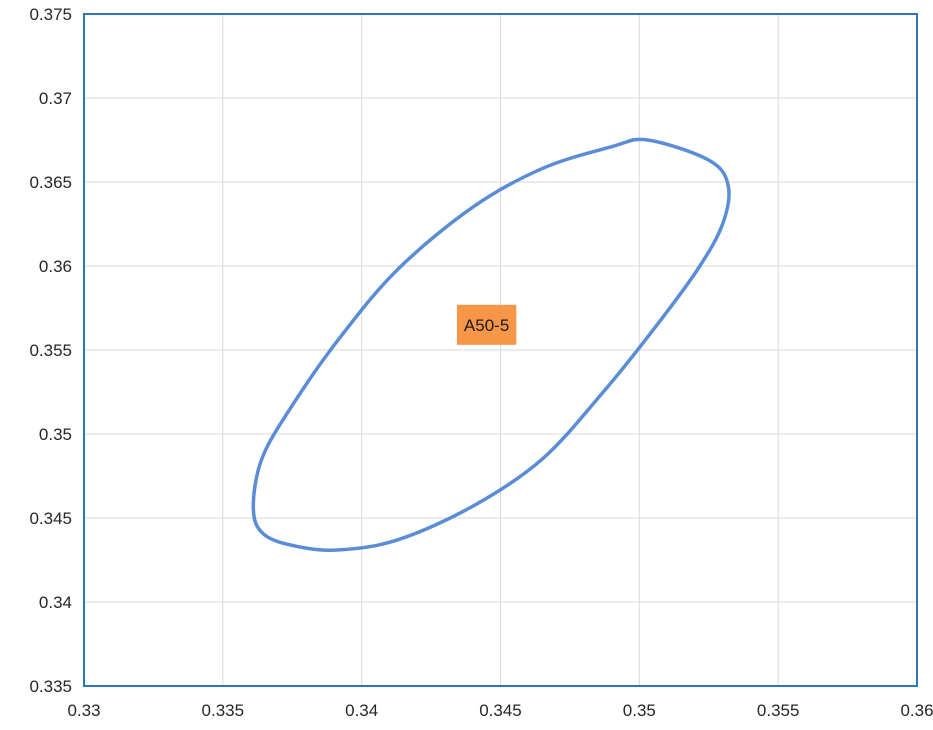 The height and width of the screenshot is (730, 933). Describe the element at coordinates (639, 710) in the screenshot. I see `x-tick-label: 0.35` at that location.